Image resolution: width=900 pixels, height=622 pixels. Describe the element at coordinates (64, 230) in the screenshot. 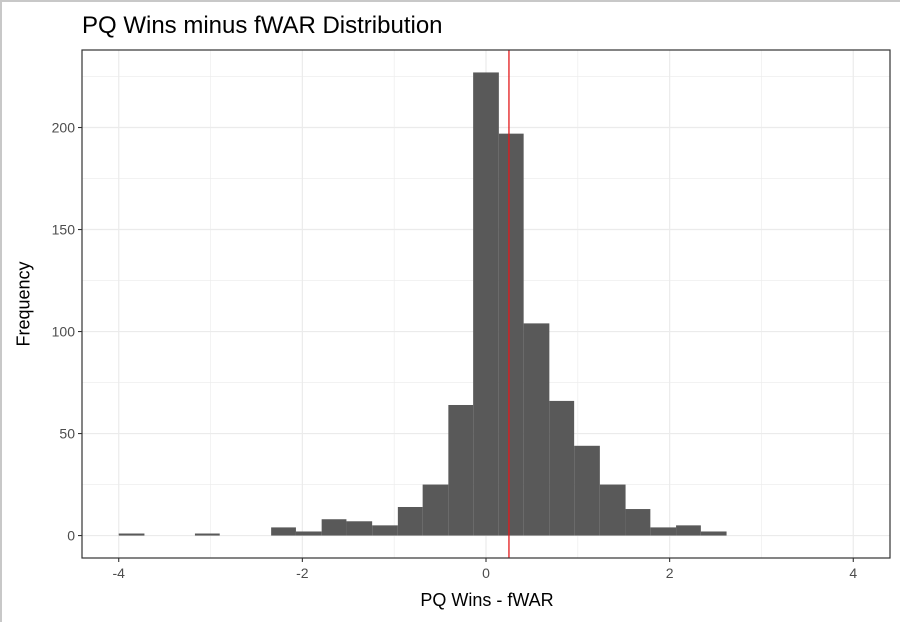

I see `y-tick-label: 150` at that location.